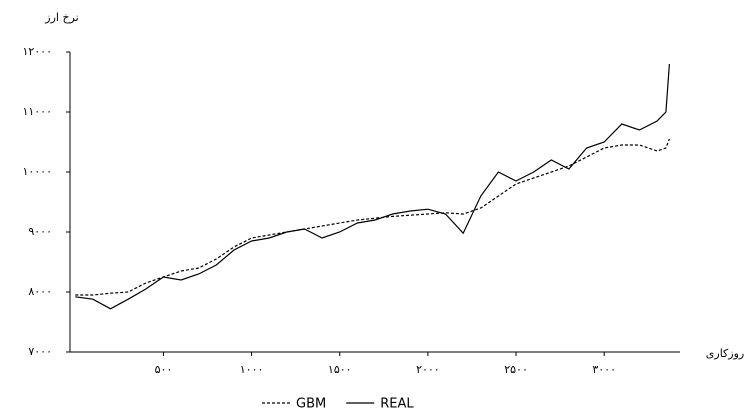 Image resolution: width=752 pixels, height=415 pixels. What do you see at coordinates (40, 231) in the screenshot?
I see `y-tick-label: ۹۰۰۰` at bounding box center [40, 231].